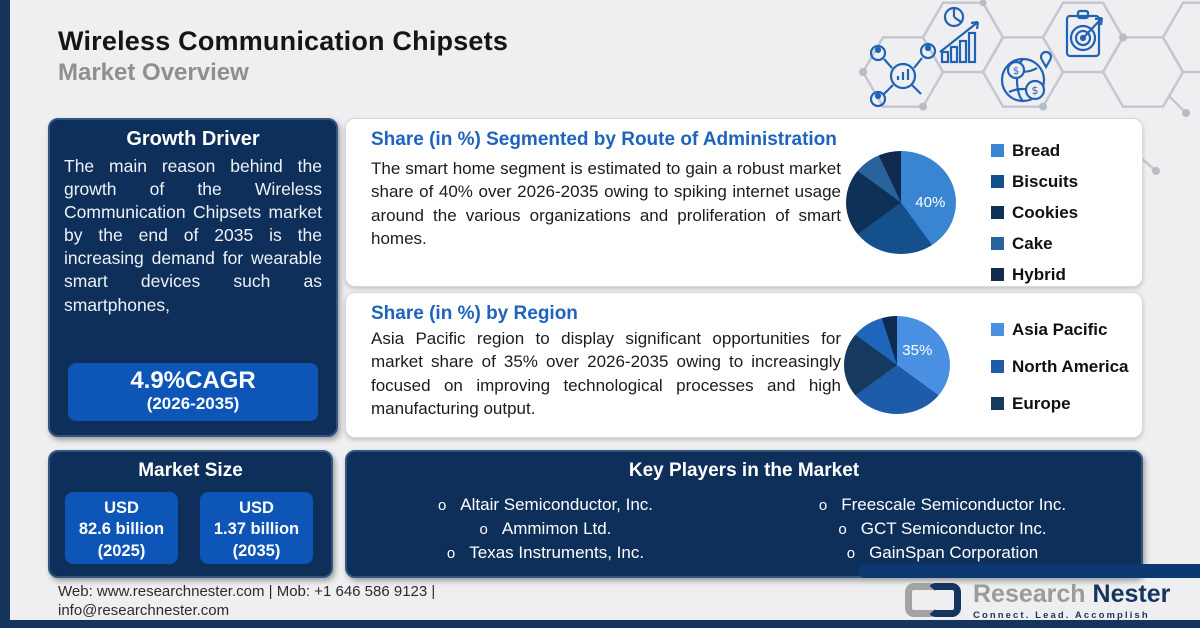  I want to click on cagr-value: 4.9%CAGR, so click(193, 381).